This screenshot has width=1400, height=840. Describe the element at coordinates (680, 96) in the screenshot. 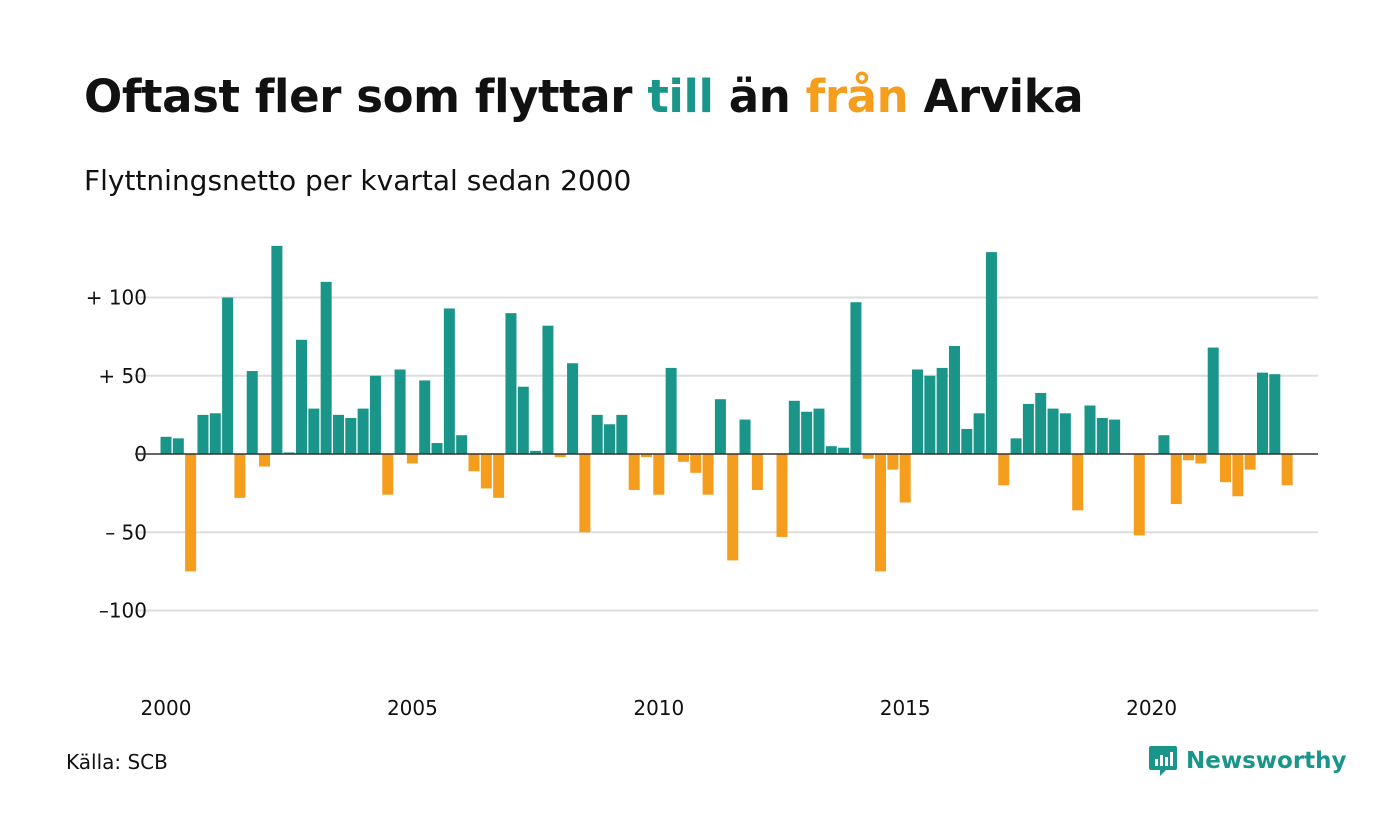

I see `title-till: till` at that location.